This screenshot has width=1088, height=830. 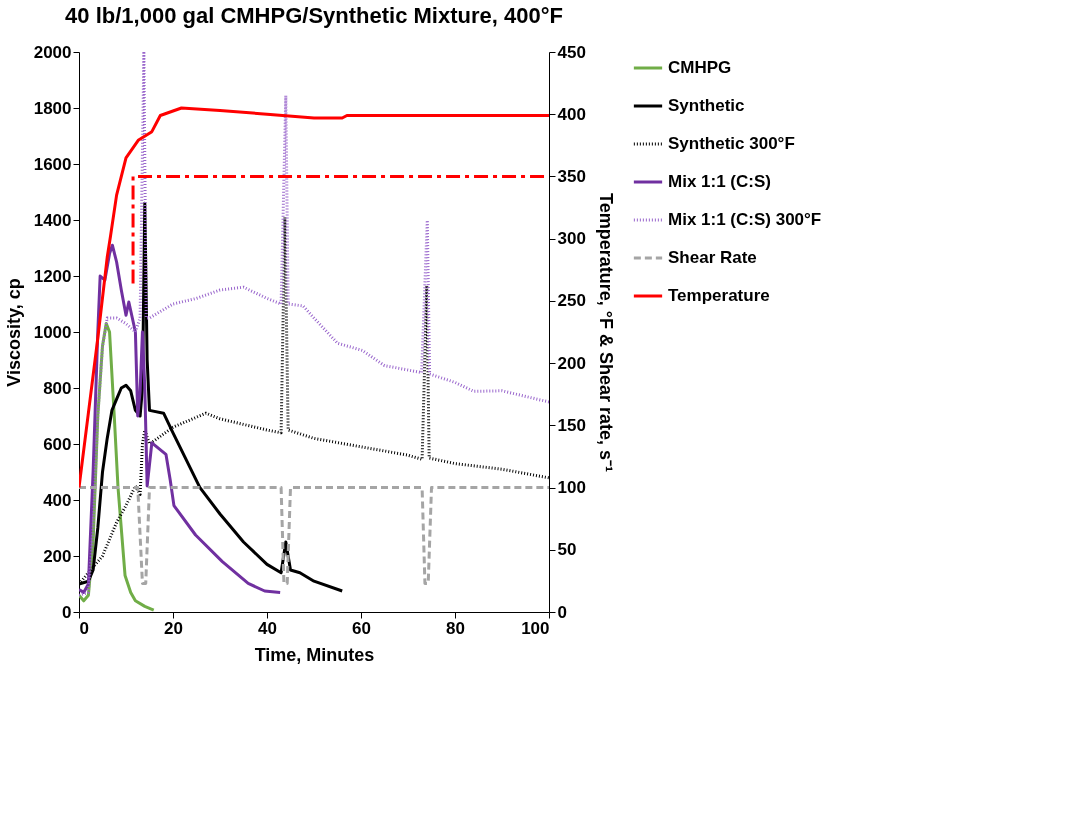 I want to click on legend-label: CMHPG, so click(x=700, y=67).